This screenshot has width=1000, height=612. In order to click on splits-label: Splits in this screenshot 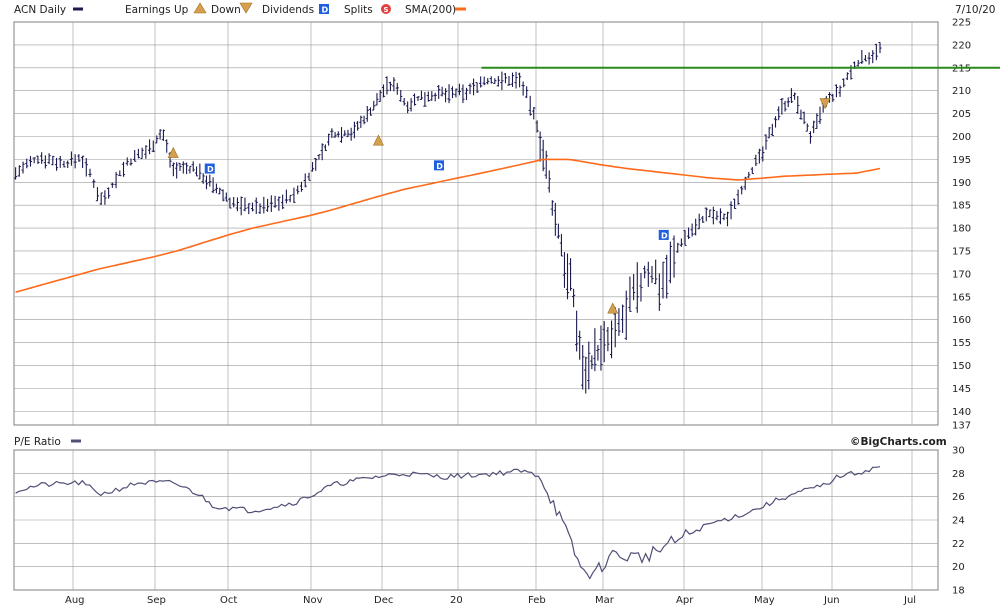, I will do `click(358, 10)`.